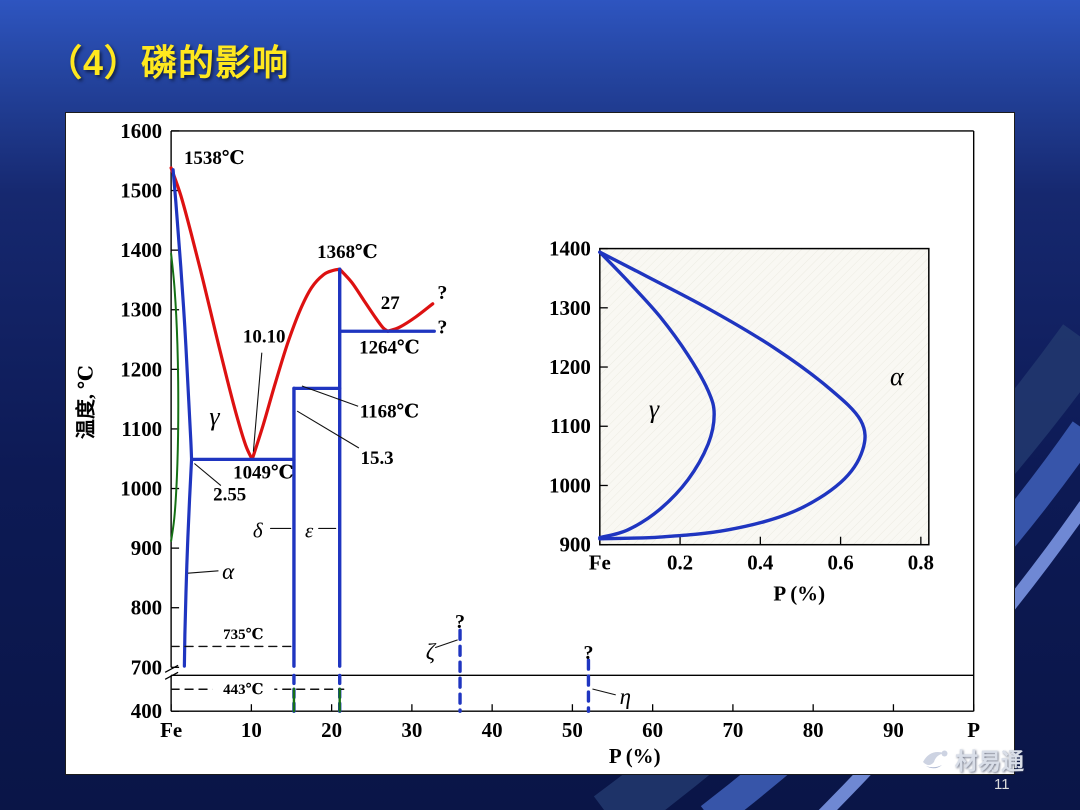 This screenshot has width=1080, height=810. What do you see at coordinates (973, 730) in the screenshot?
I see `x-tick-label: P` at bounding box center [973, 730].